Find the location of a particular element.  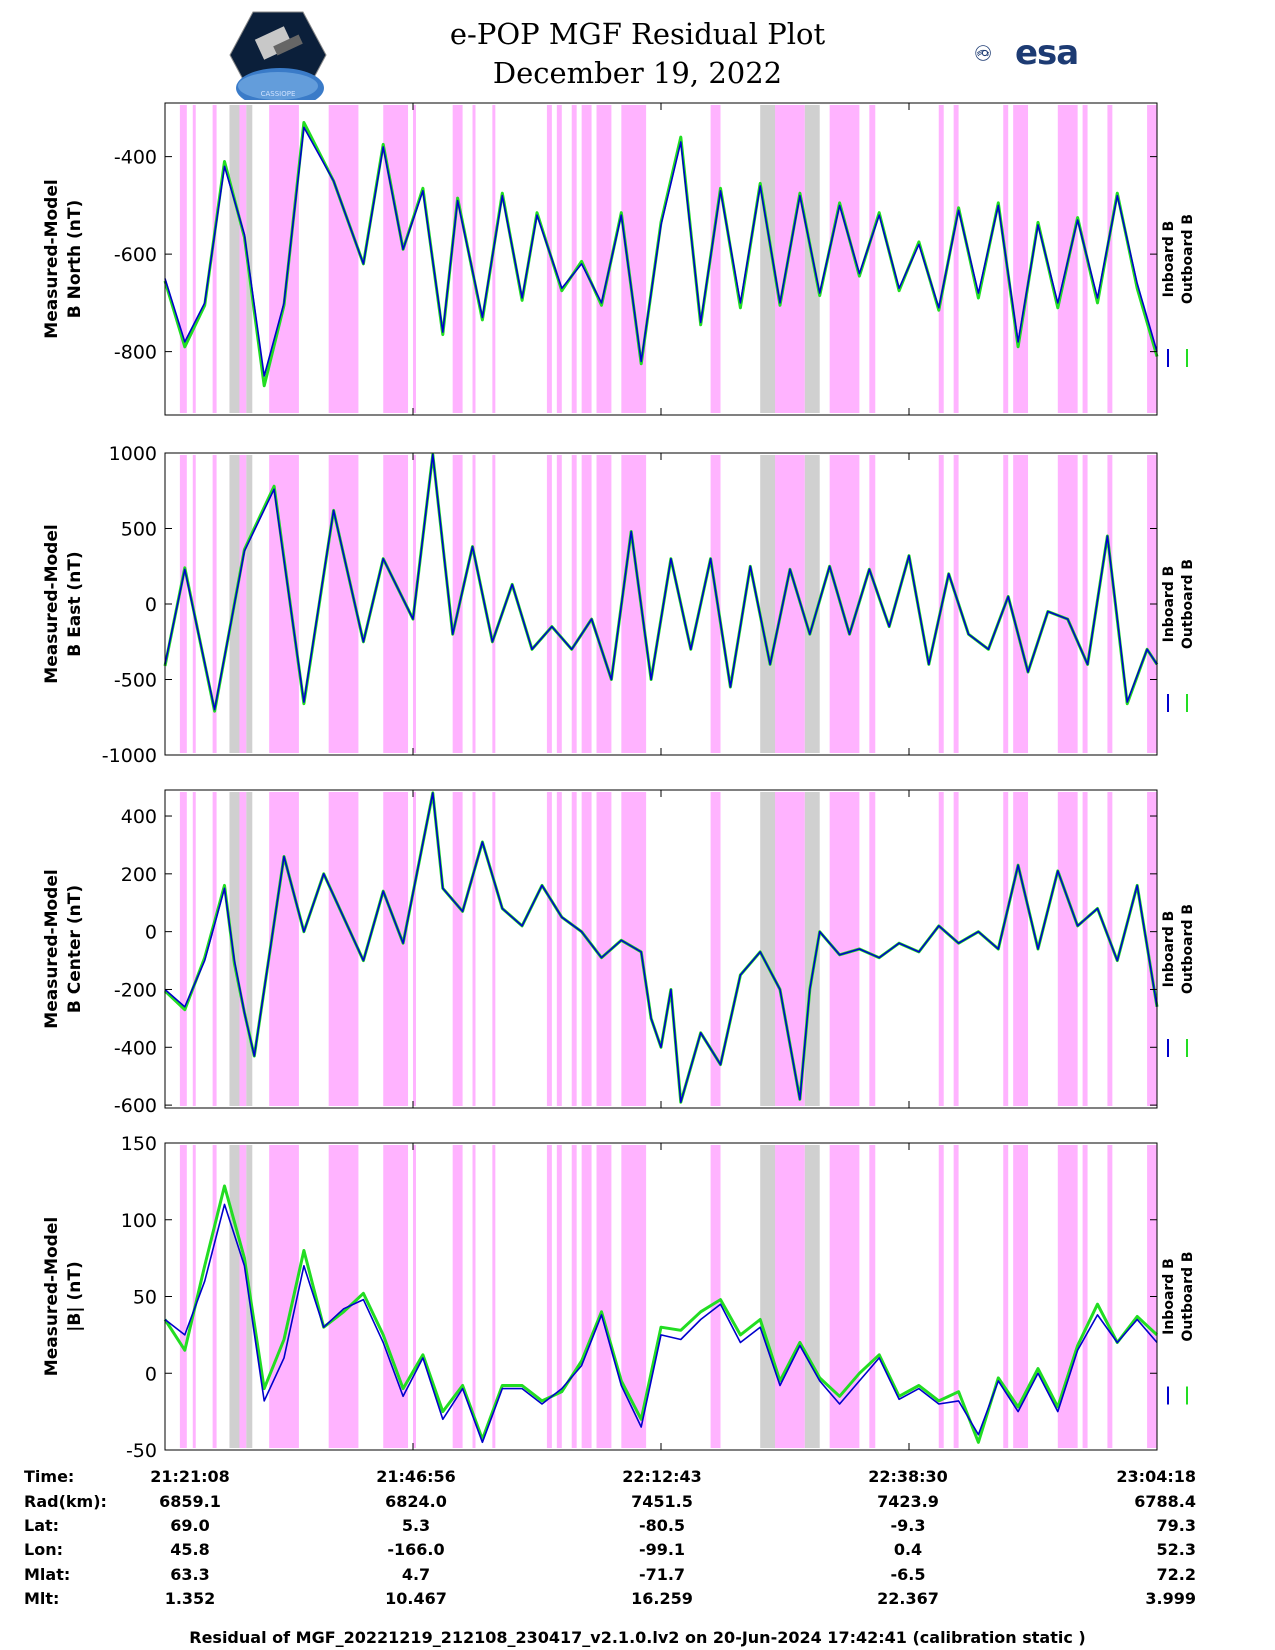

y-tick-label: 100 is located at coordinates (139, 1221).